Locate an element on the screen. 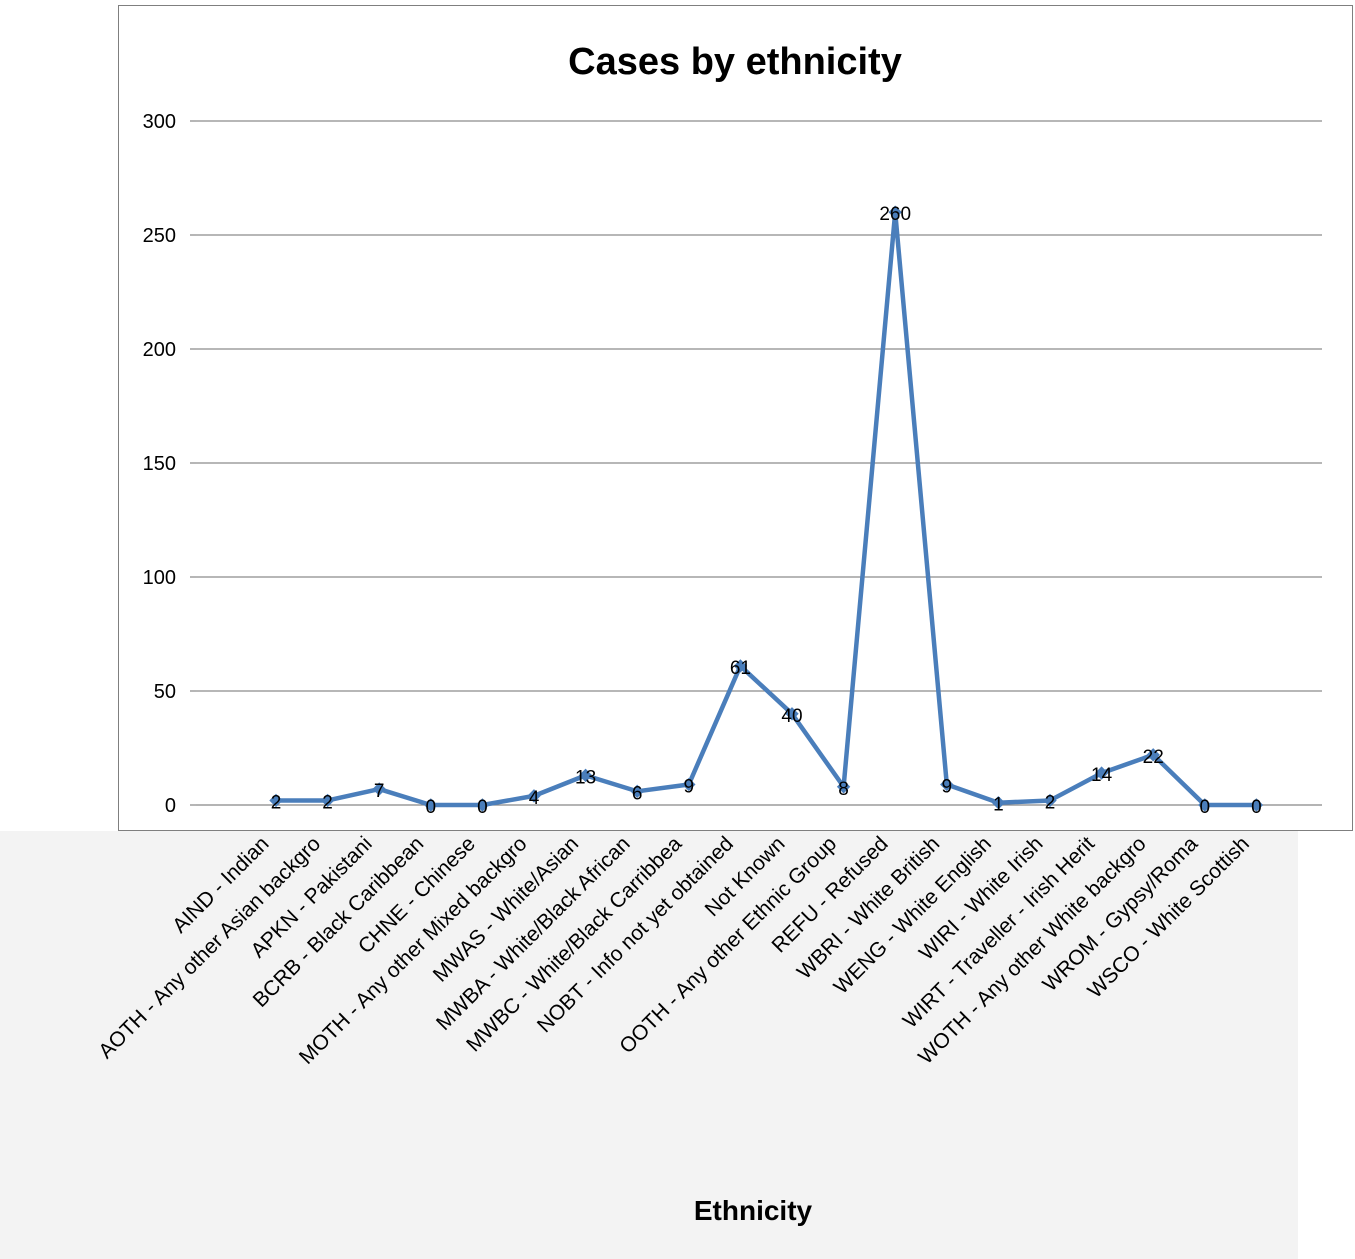 The image size is (1355, 1259). x-axis-title: Ethnicity is located at coordinates (753, 1210).